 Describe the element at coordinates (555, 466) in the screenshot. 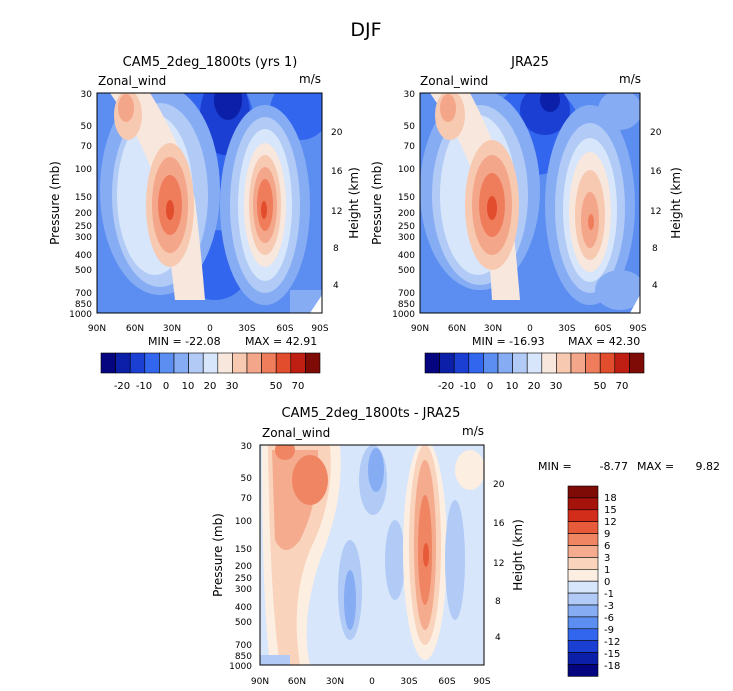

I see `panel-diff-min-label: MIN =` at that location.